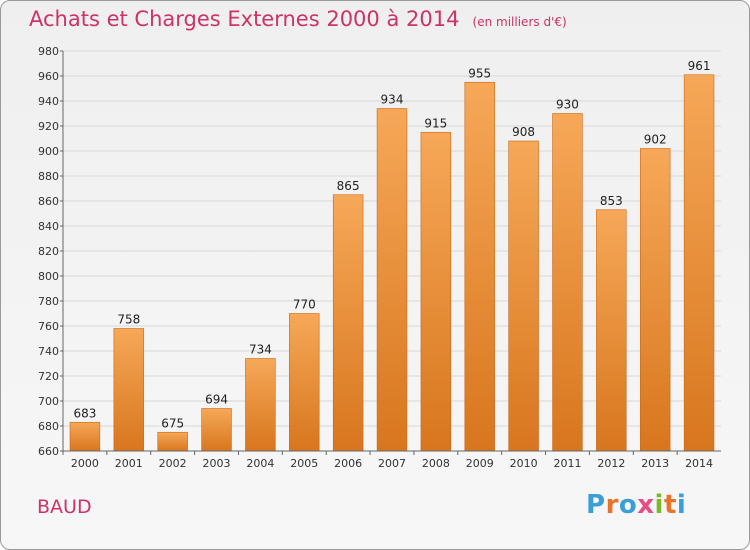 This screenshot has width=750, height=550. I want to click on y-tick-label: 880, so click(48, 176).